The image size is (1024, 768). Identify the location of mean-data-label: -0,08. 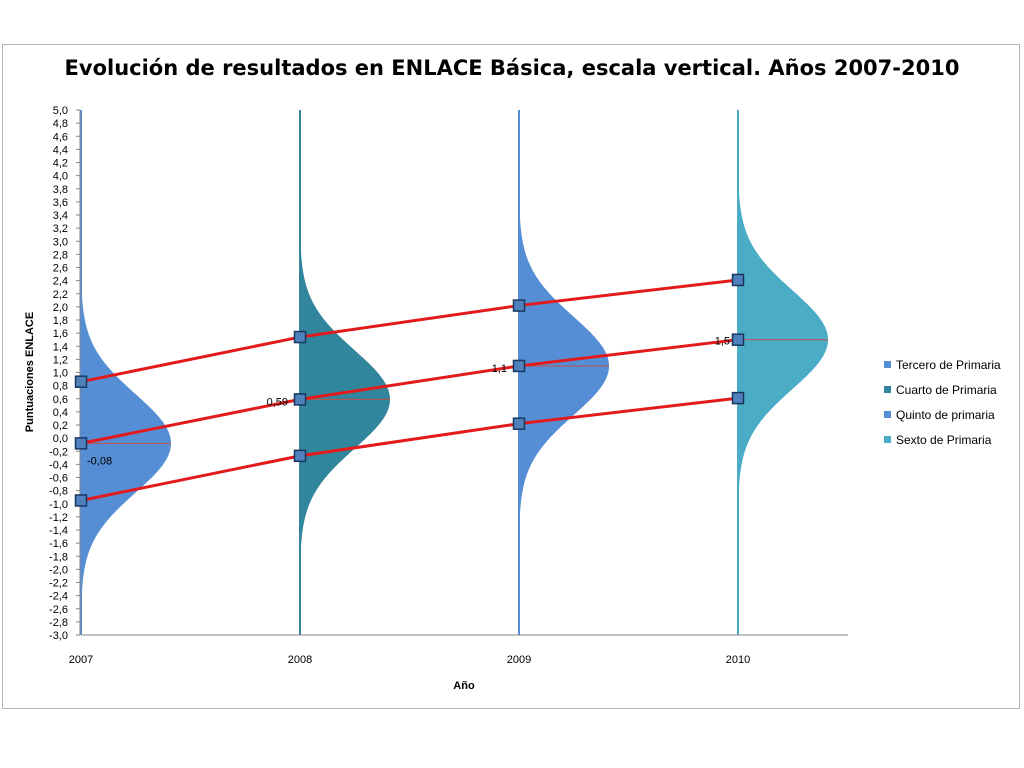
(99, 461).